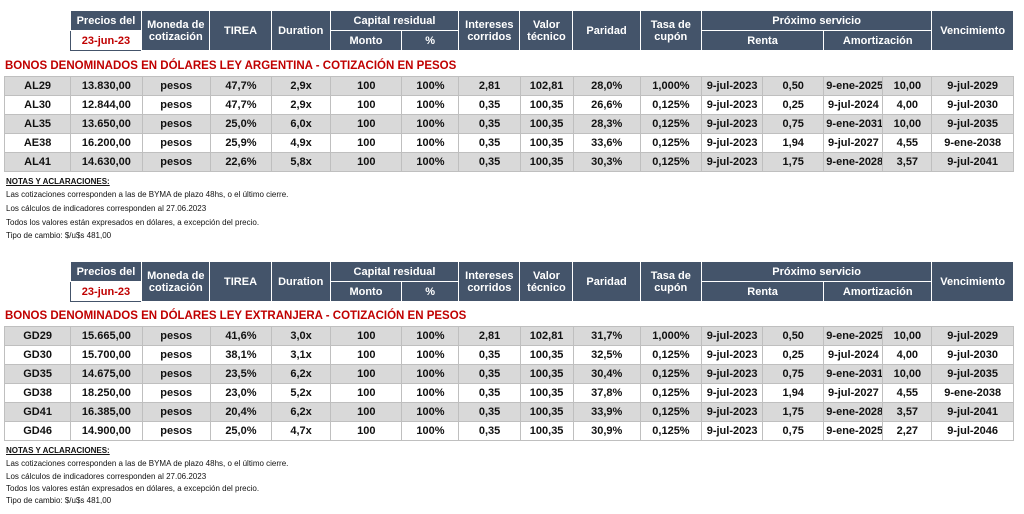  What do you see at coordinates (793, 105) in the screenshot?
I see `renta-valor-cell: 0,25` at bounding box center [793, 105].